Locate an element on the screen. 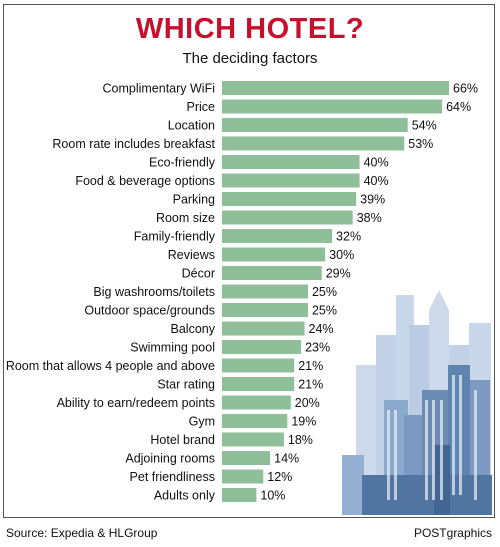 The height and width of the screenshot is (547, 500). category-label: Reviews is located at coordinates (191, 255).